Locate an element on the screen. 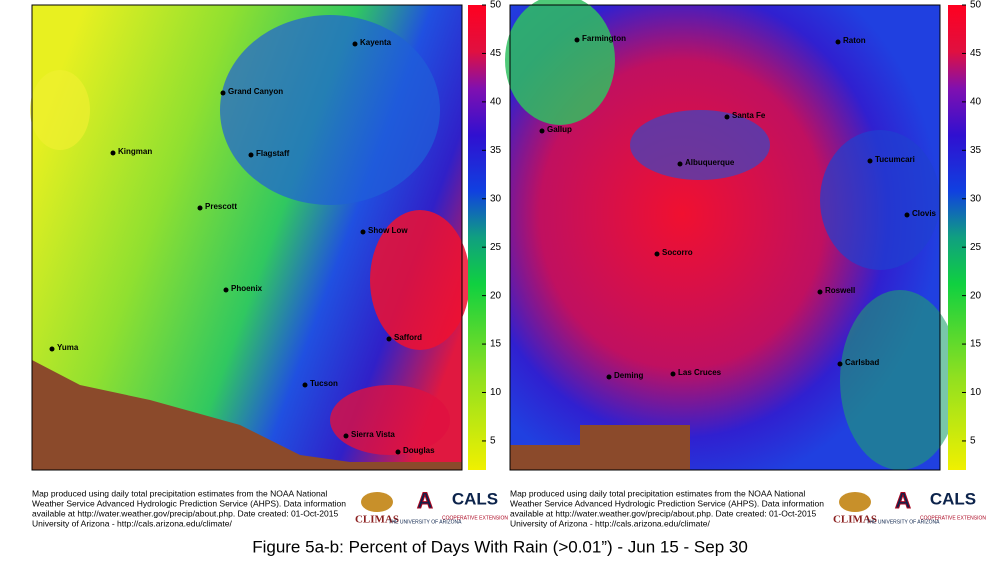 The width and height of the screenshot is (1000, 571). city-label: Farmington is located at coordinates (604, 38).